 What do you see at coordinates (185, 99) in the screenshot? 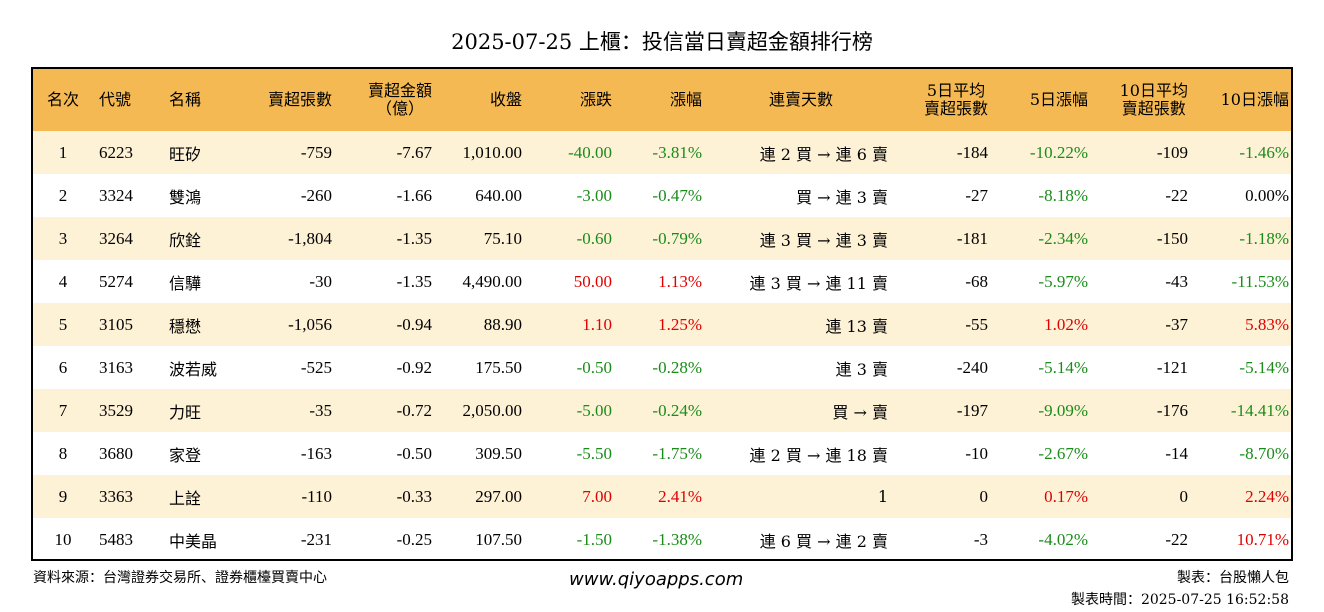
I see `header-name: 名稱` at bounding box center [185, 99].